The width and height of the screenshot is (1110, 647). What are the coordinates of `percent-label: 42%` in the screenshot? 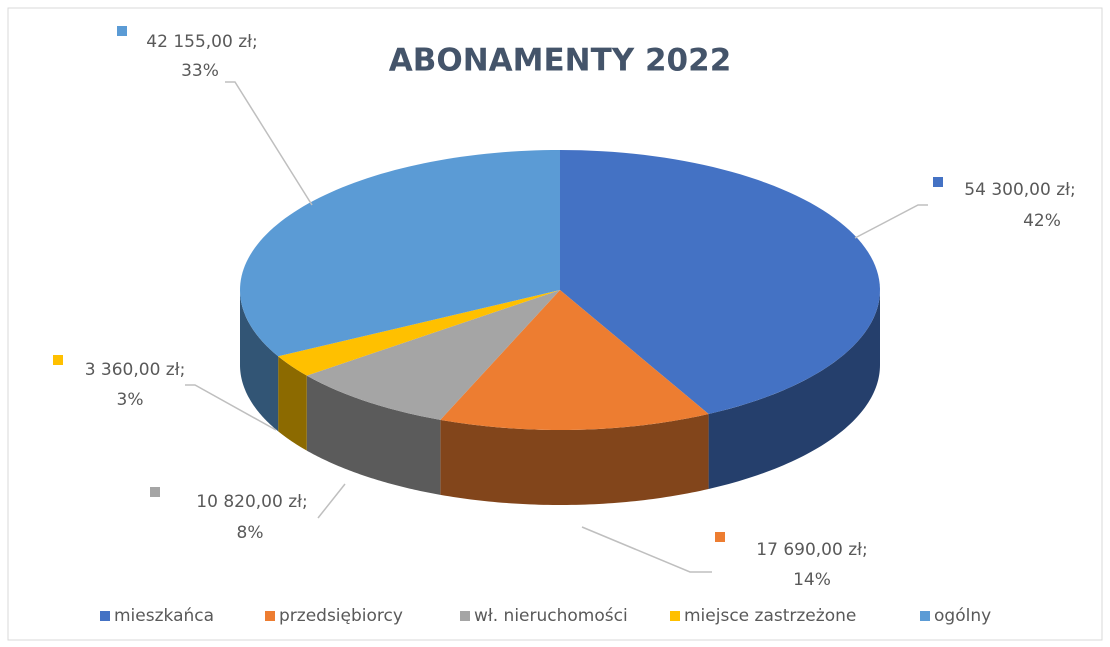 It's located at (1042, 221).